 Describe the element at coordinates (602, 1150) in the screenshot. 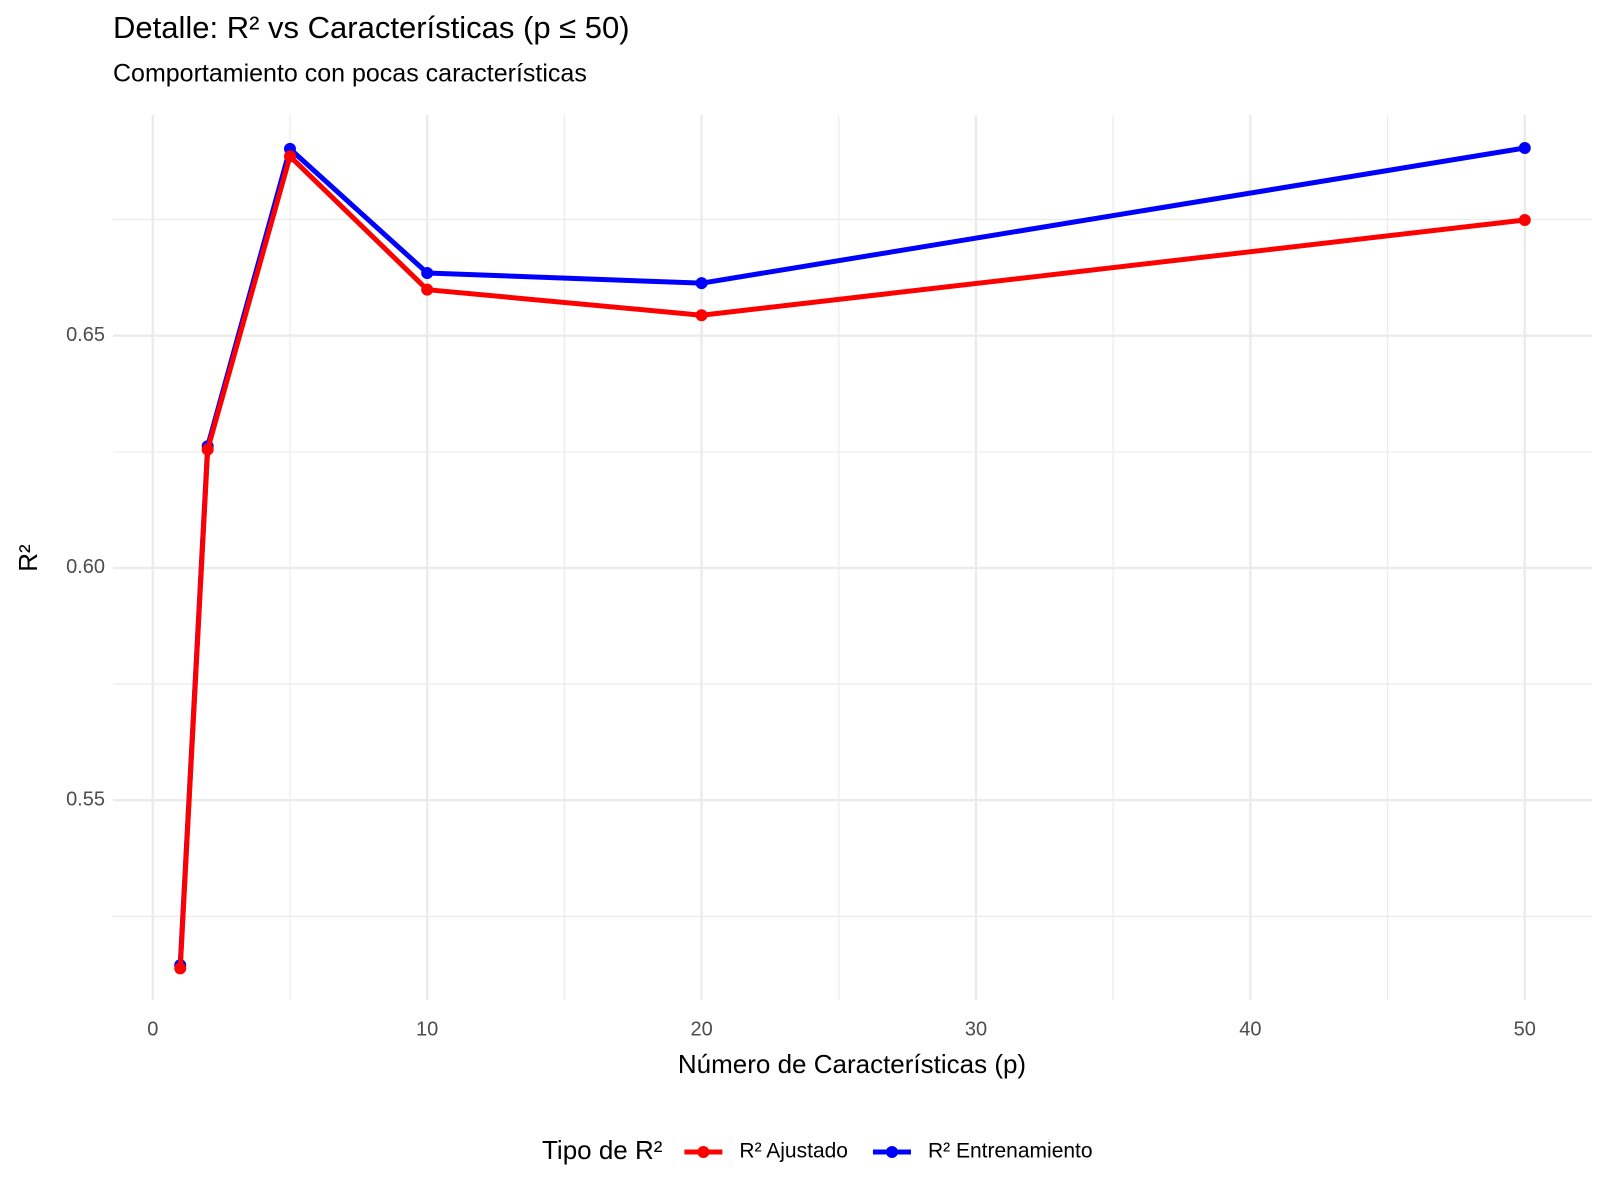

I see `legend-title: Tipo de R²` at that location.